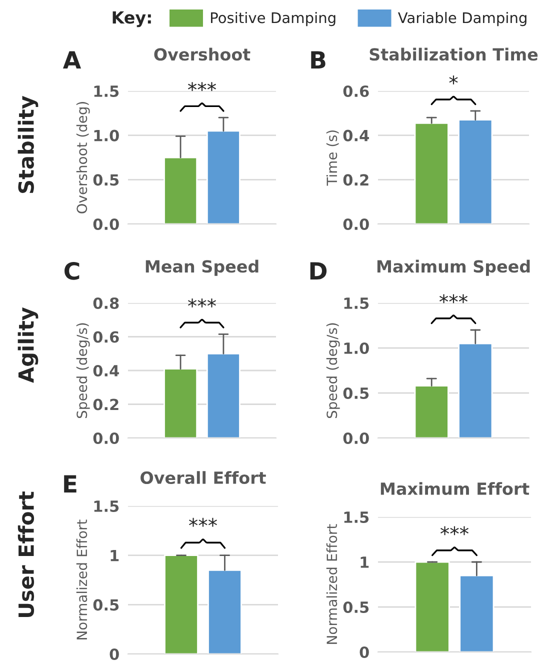 The height and width of the screenshot is (671, 542). I want to click on text: Agility, so click(28, 345).